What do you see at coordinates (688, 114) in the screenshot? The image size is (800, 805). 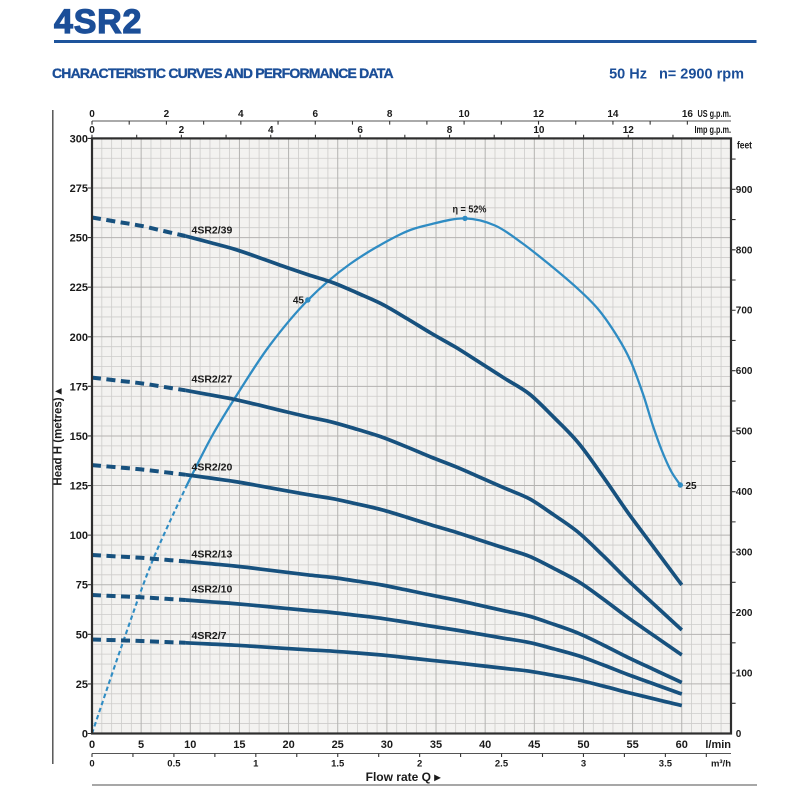 I see `svg-text: 16` at bounding box center [688, 114].